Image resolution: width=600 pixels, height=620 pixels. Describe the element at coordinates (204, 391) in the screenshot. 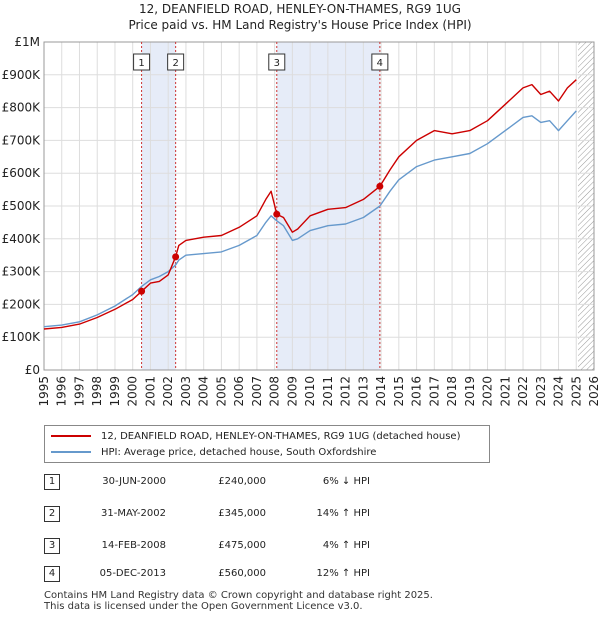

I see `x-tick-label: 2004` at that location.